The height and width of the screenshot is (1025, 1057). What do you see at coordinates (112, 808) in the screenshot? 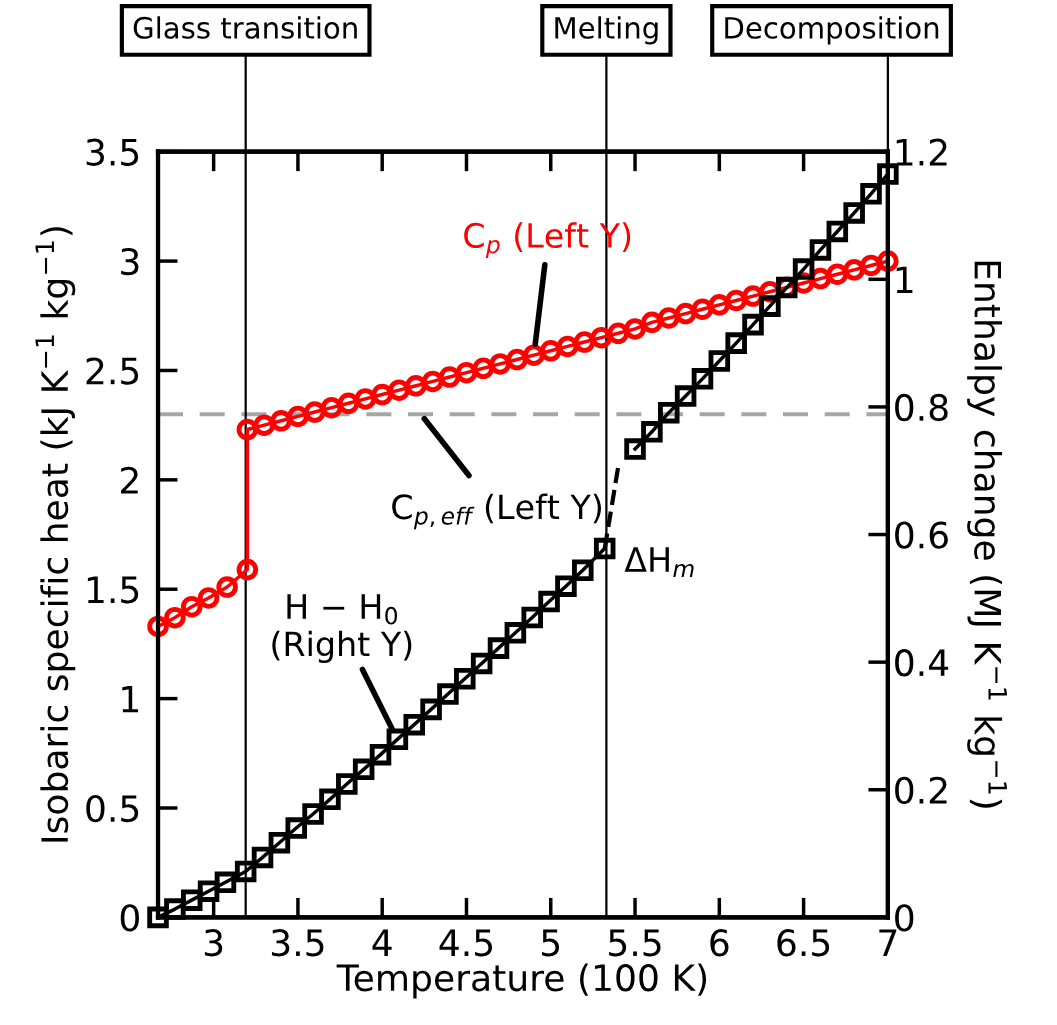
I see `y-tick-label: 0.5` at bounding box center [112, 808].